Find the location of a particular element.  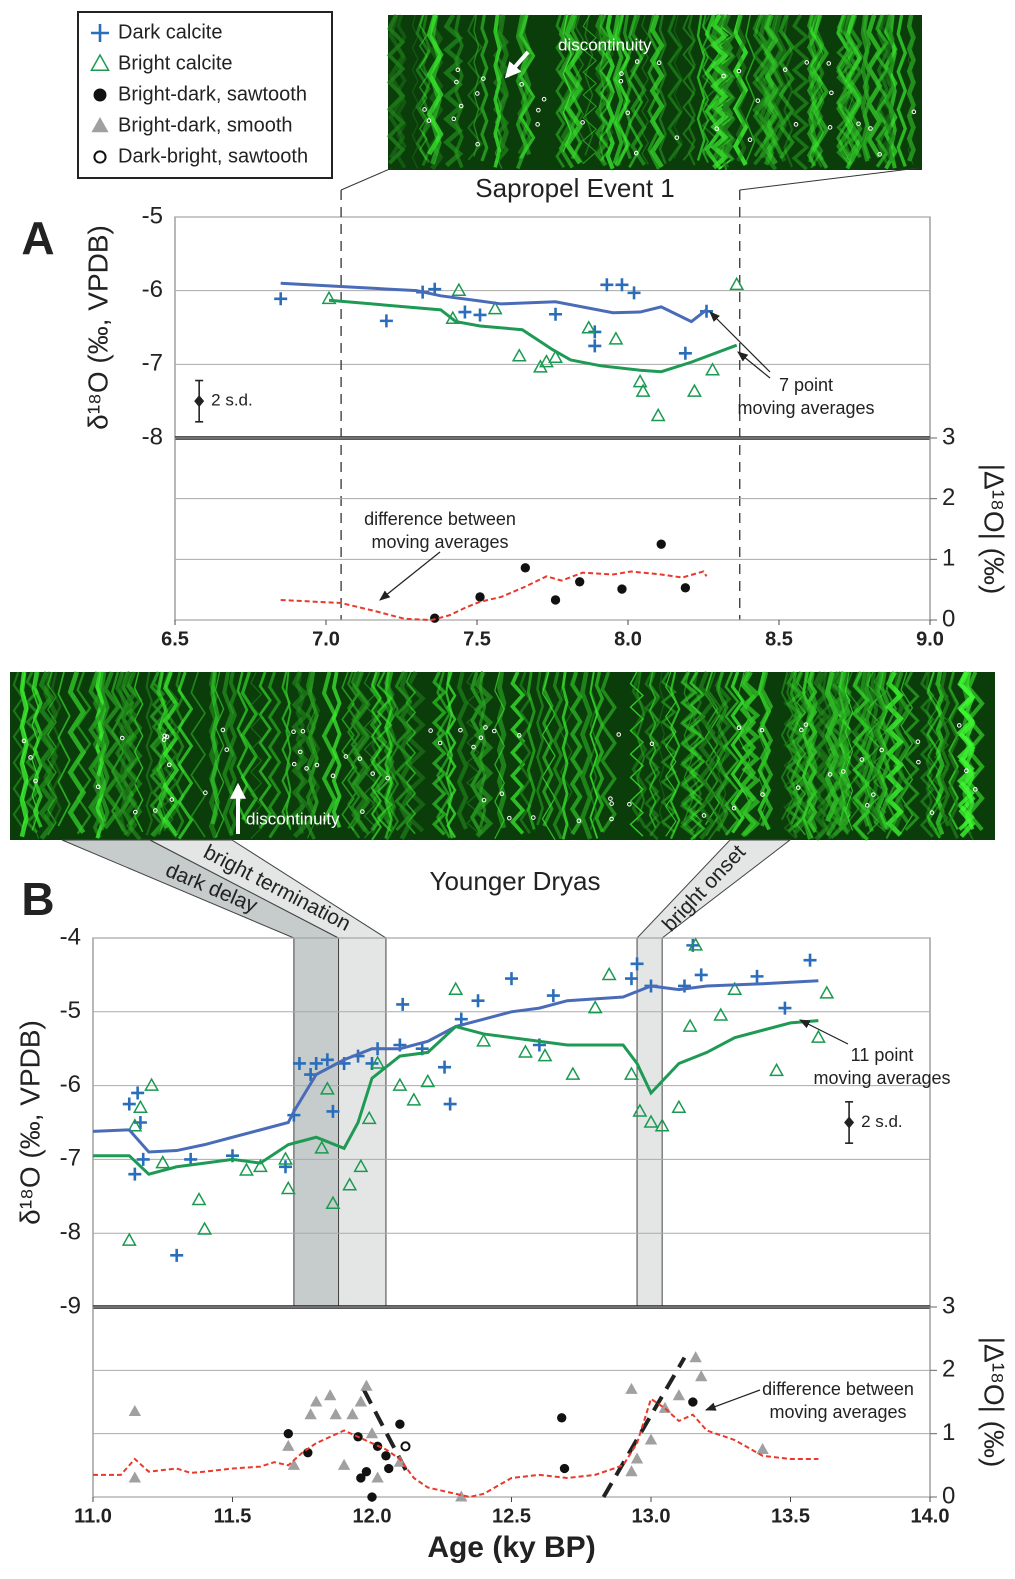

y2-tick-label: 2 is located at coordinates (948, 497).